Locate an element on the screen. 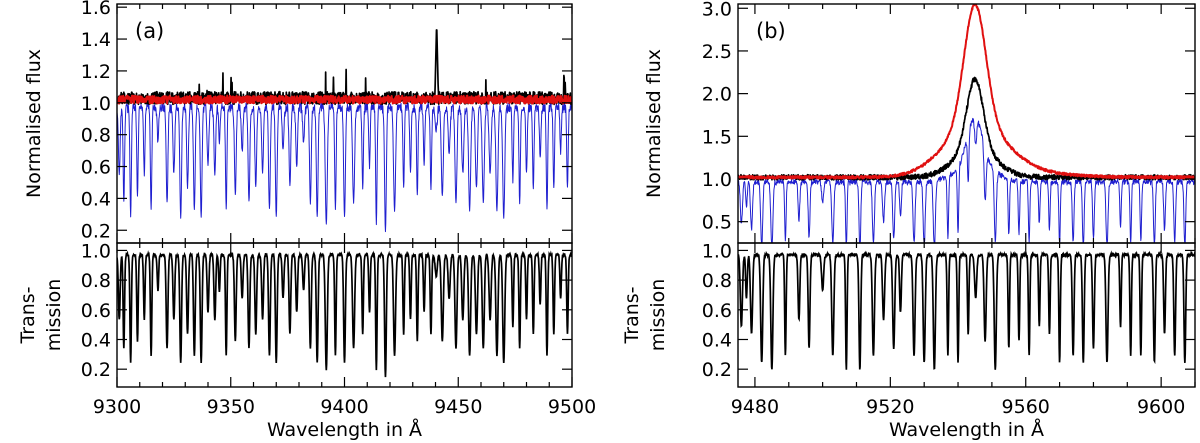  bottom-plot-frame is located at coordinates (966, 315).